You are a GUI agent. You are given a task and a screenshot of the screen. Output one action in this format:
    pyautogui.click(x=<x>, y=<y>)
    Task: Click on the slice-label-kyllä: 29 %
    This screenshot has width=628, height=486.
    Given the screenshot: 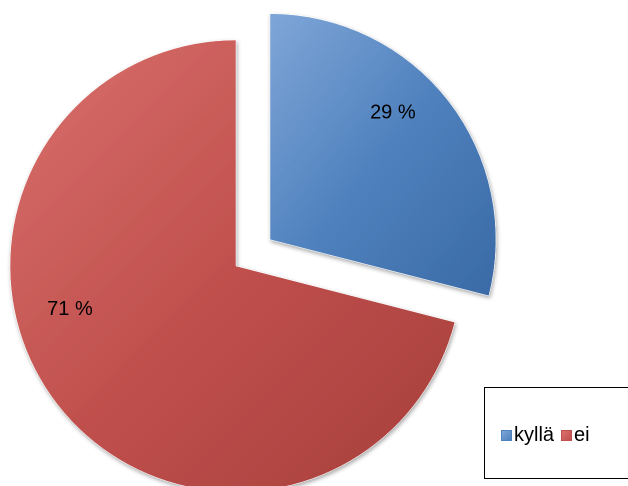 What is the action you would take?
    pyautogui.click(x=393, y=113)
    